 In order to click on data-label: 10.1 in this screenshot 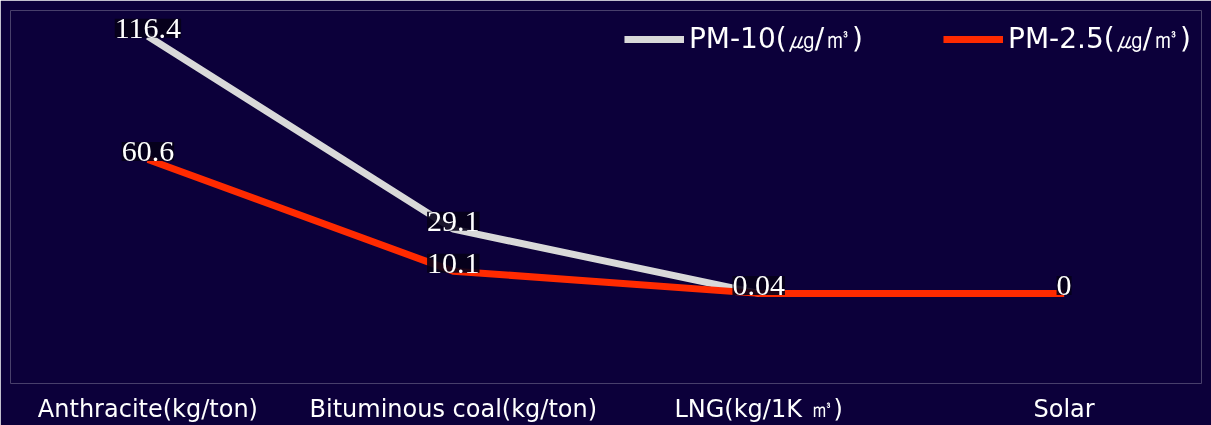, I will do `click(453, 262)`.